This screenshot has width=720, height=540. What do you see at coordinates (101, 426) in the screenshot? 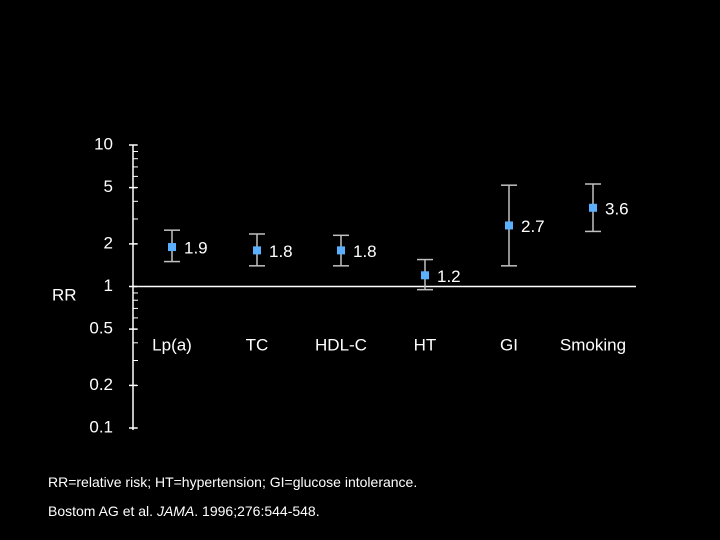
I see `y-tick-label: 0.1` at bounding box center [101, 426].